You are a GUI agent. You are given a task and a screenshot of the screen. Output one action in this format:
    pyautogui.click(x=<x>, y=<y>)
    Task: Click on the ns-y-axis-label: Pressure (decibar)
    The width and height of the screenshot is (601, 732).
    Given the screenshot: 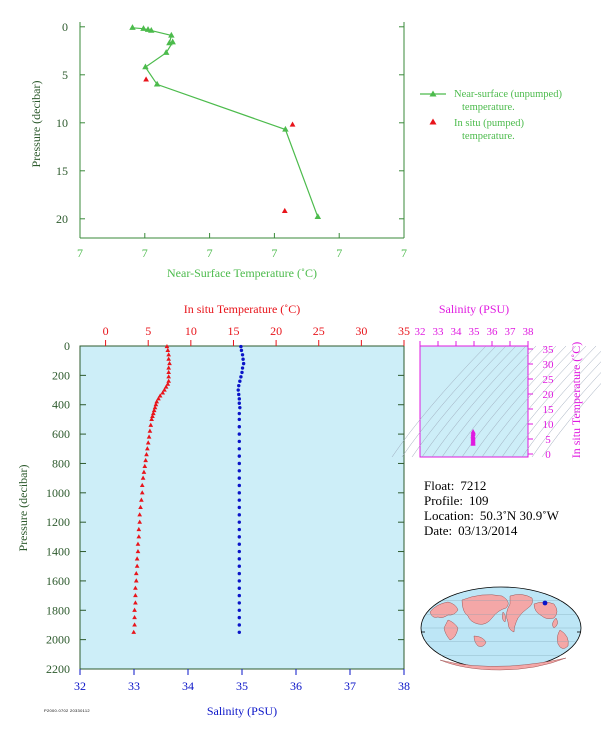 What is the action you would take?
    pyautogui.click(x=36, y=124)
    